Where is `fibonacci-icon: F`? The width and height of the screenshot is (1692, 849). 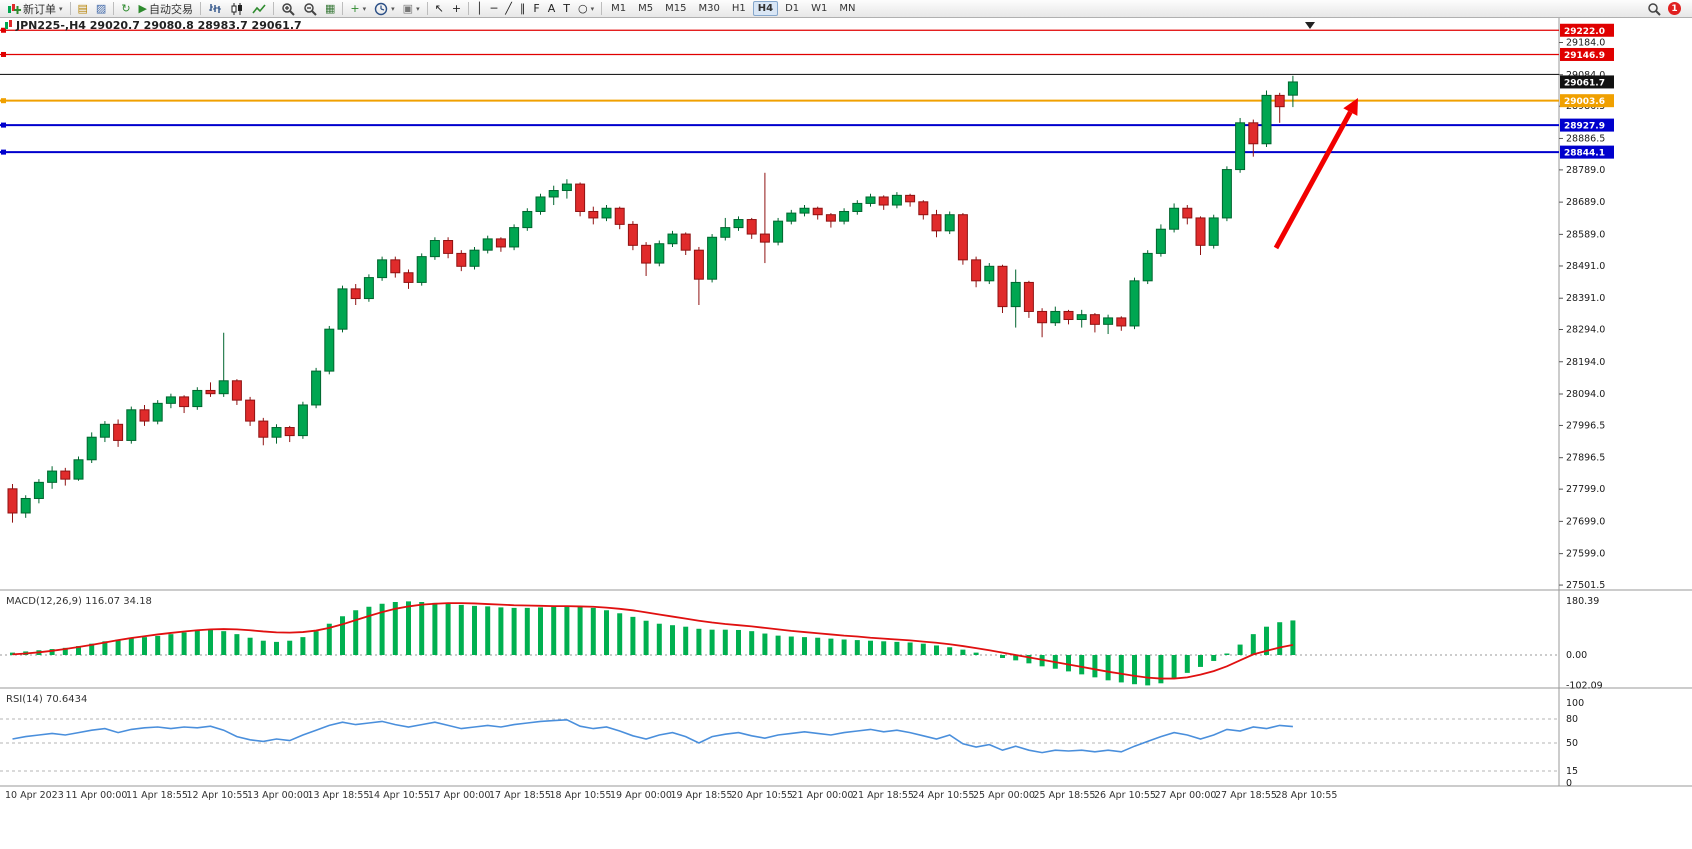 fibonacci-icon: F is located at coordinates (536, 8).